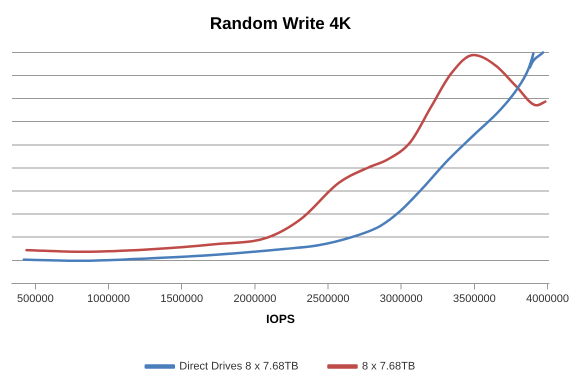 The width and height of the screenshot is (585, 390). What do you see at coordinates (401, 299) in the screenshot?
I see `x-tick-label: 3000000` at bounding box center [401, 299].